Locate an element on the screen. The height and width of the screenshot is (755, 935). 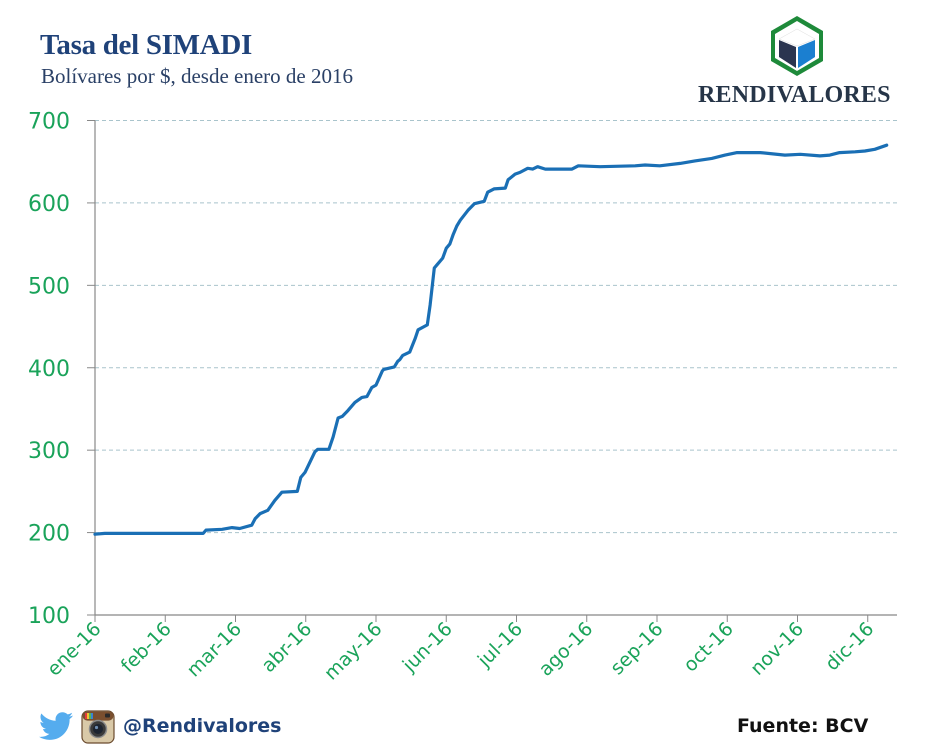
x-tick-label: nov-16 is located at coordinates (777, 649).